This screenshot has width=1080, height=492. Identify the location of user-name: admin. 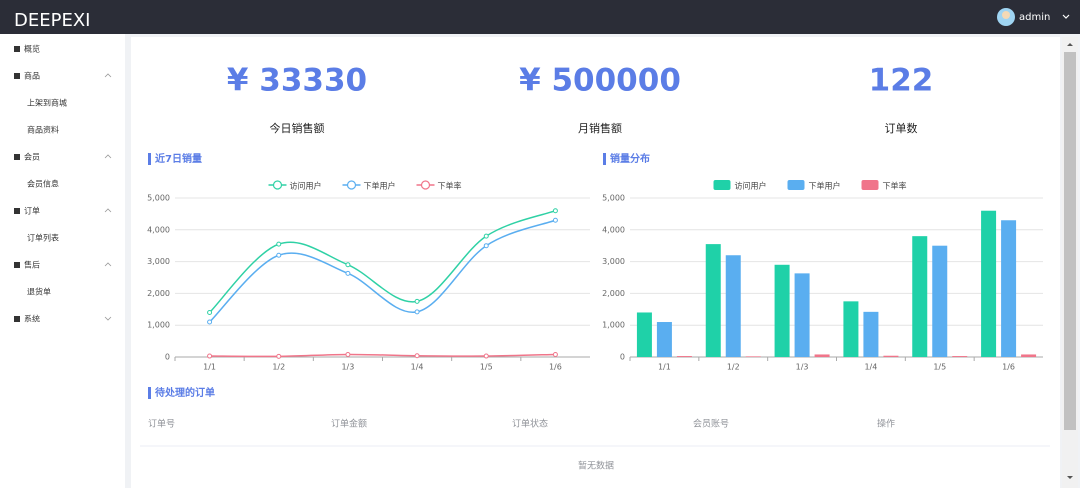
(1034, 17).